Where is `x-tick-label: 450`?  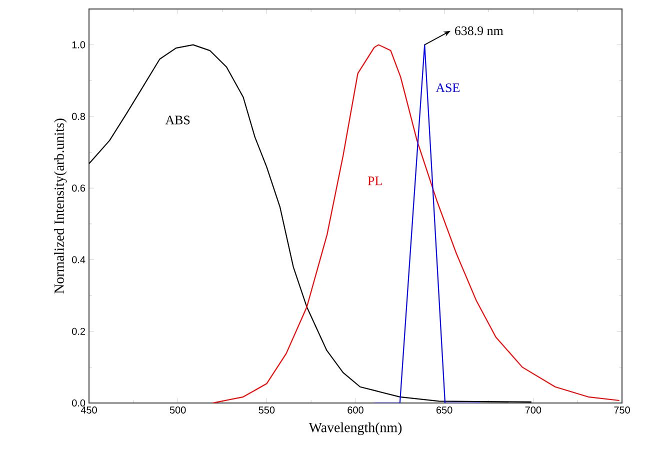
x-tick-label: 450 is located at coordinates (88, 410).